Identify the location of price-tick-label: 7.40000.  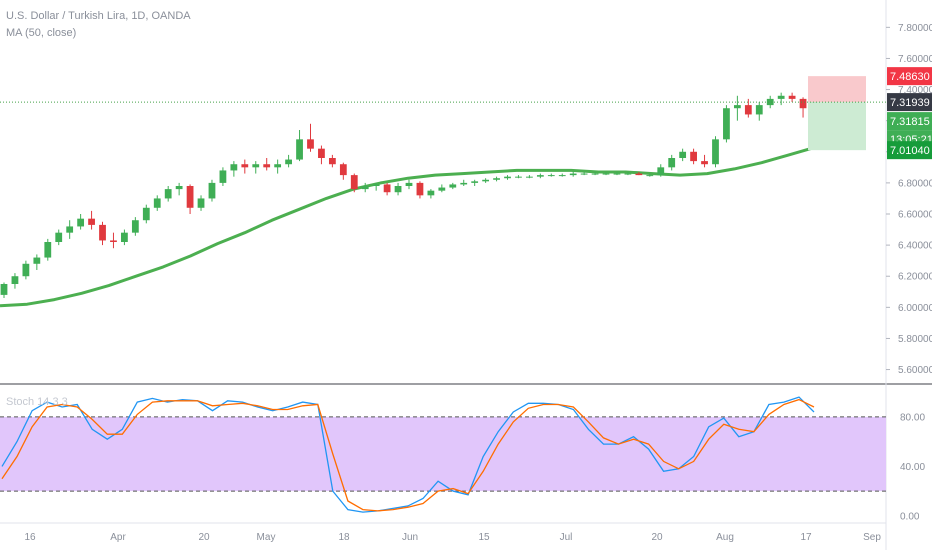
(915, 90).